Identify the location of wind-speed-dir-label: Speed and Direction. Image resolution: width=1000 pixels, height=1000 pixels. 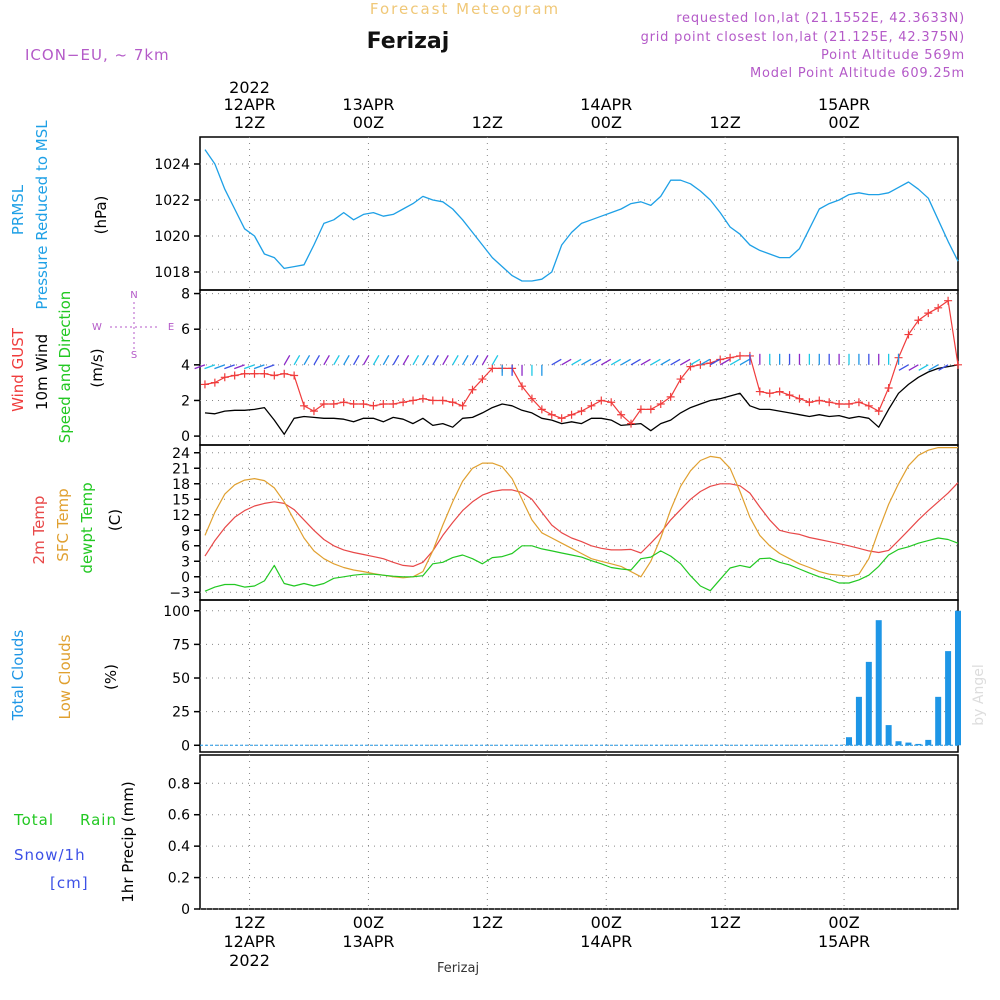
(65, 367).